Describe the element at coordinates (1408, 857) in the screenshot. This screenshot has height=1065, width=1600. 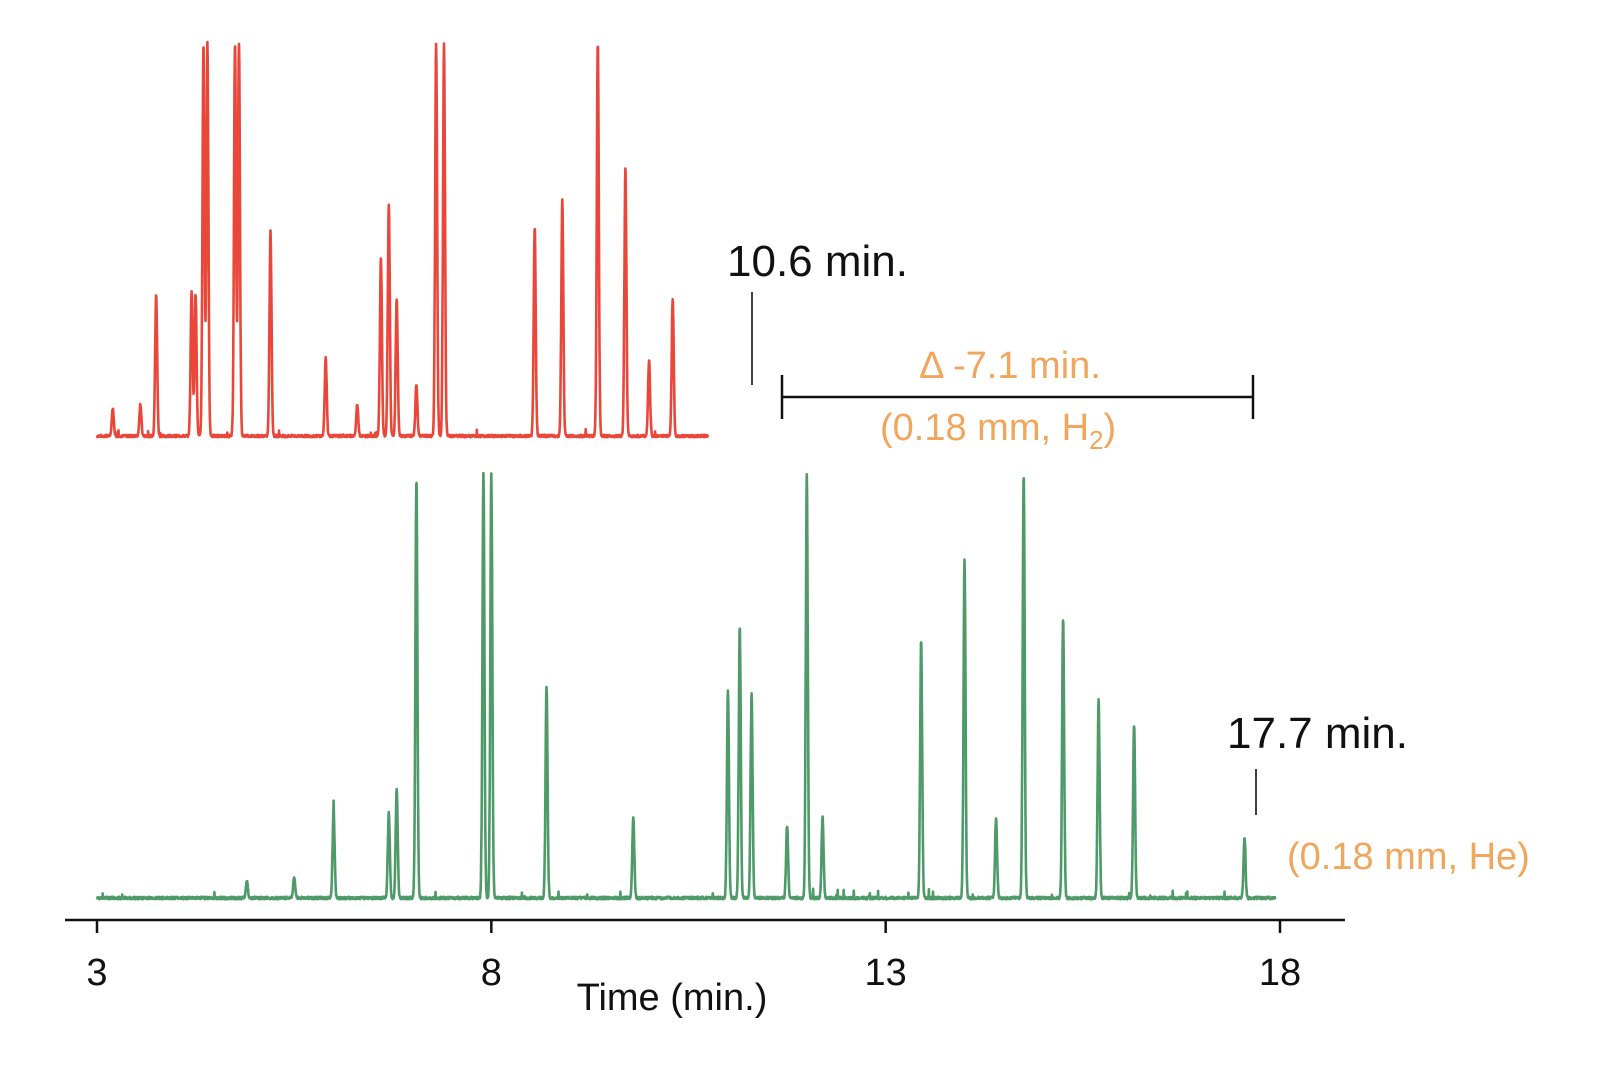
I see `he-column-label: (0.18 mm, He)` at that location.